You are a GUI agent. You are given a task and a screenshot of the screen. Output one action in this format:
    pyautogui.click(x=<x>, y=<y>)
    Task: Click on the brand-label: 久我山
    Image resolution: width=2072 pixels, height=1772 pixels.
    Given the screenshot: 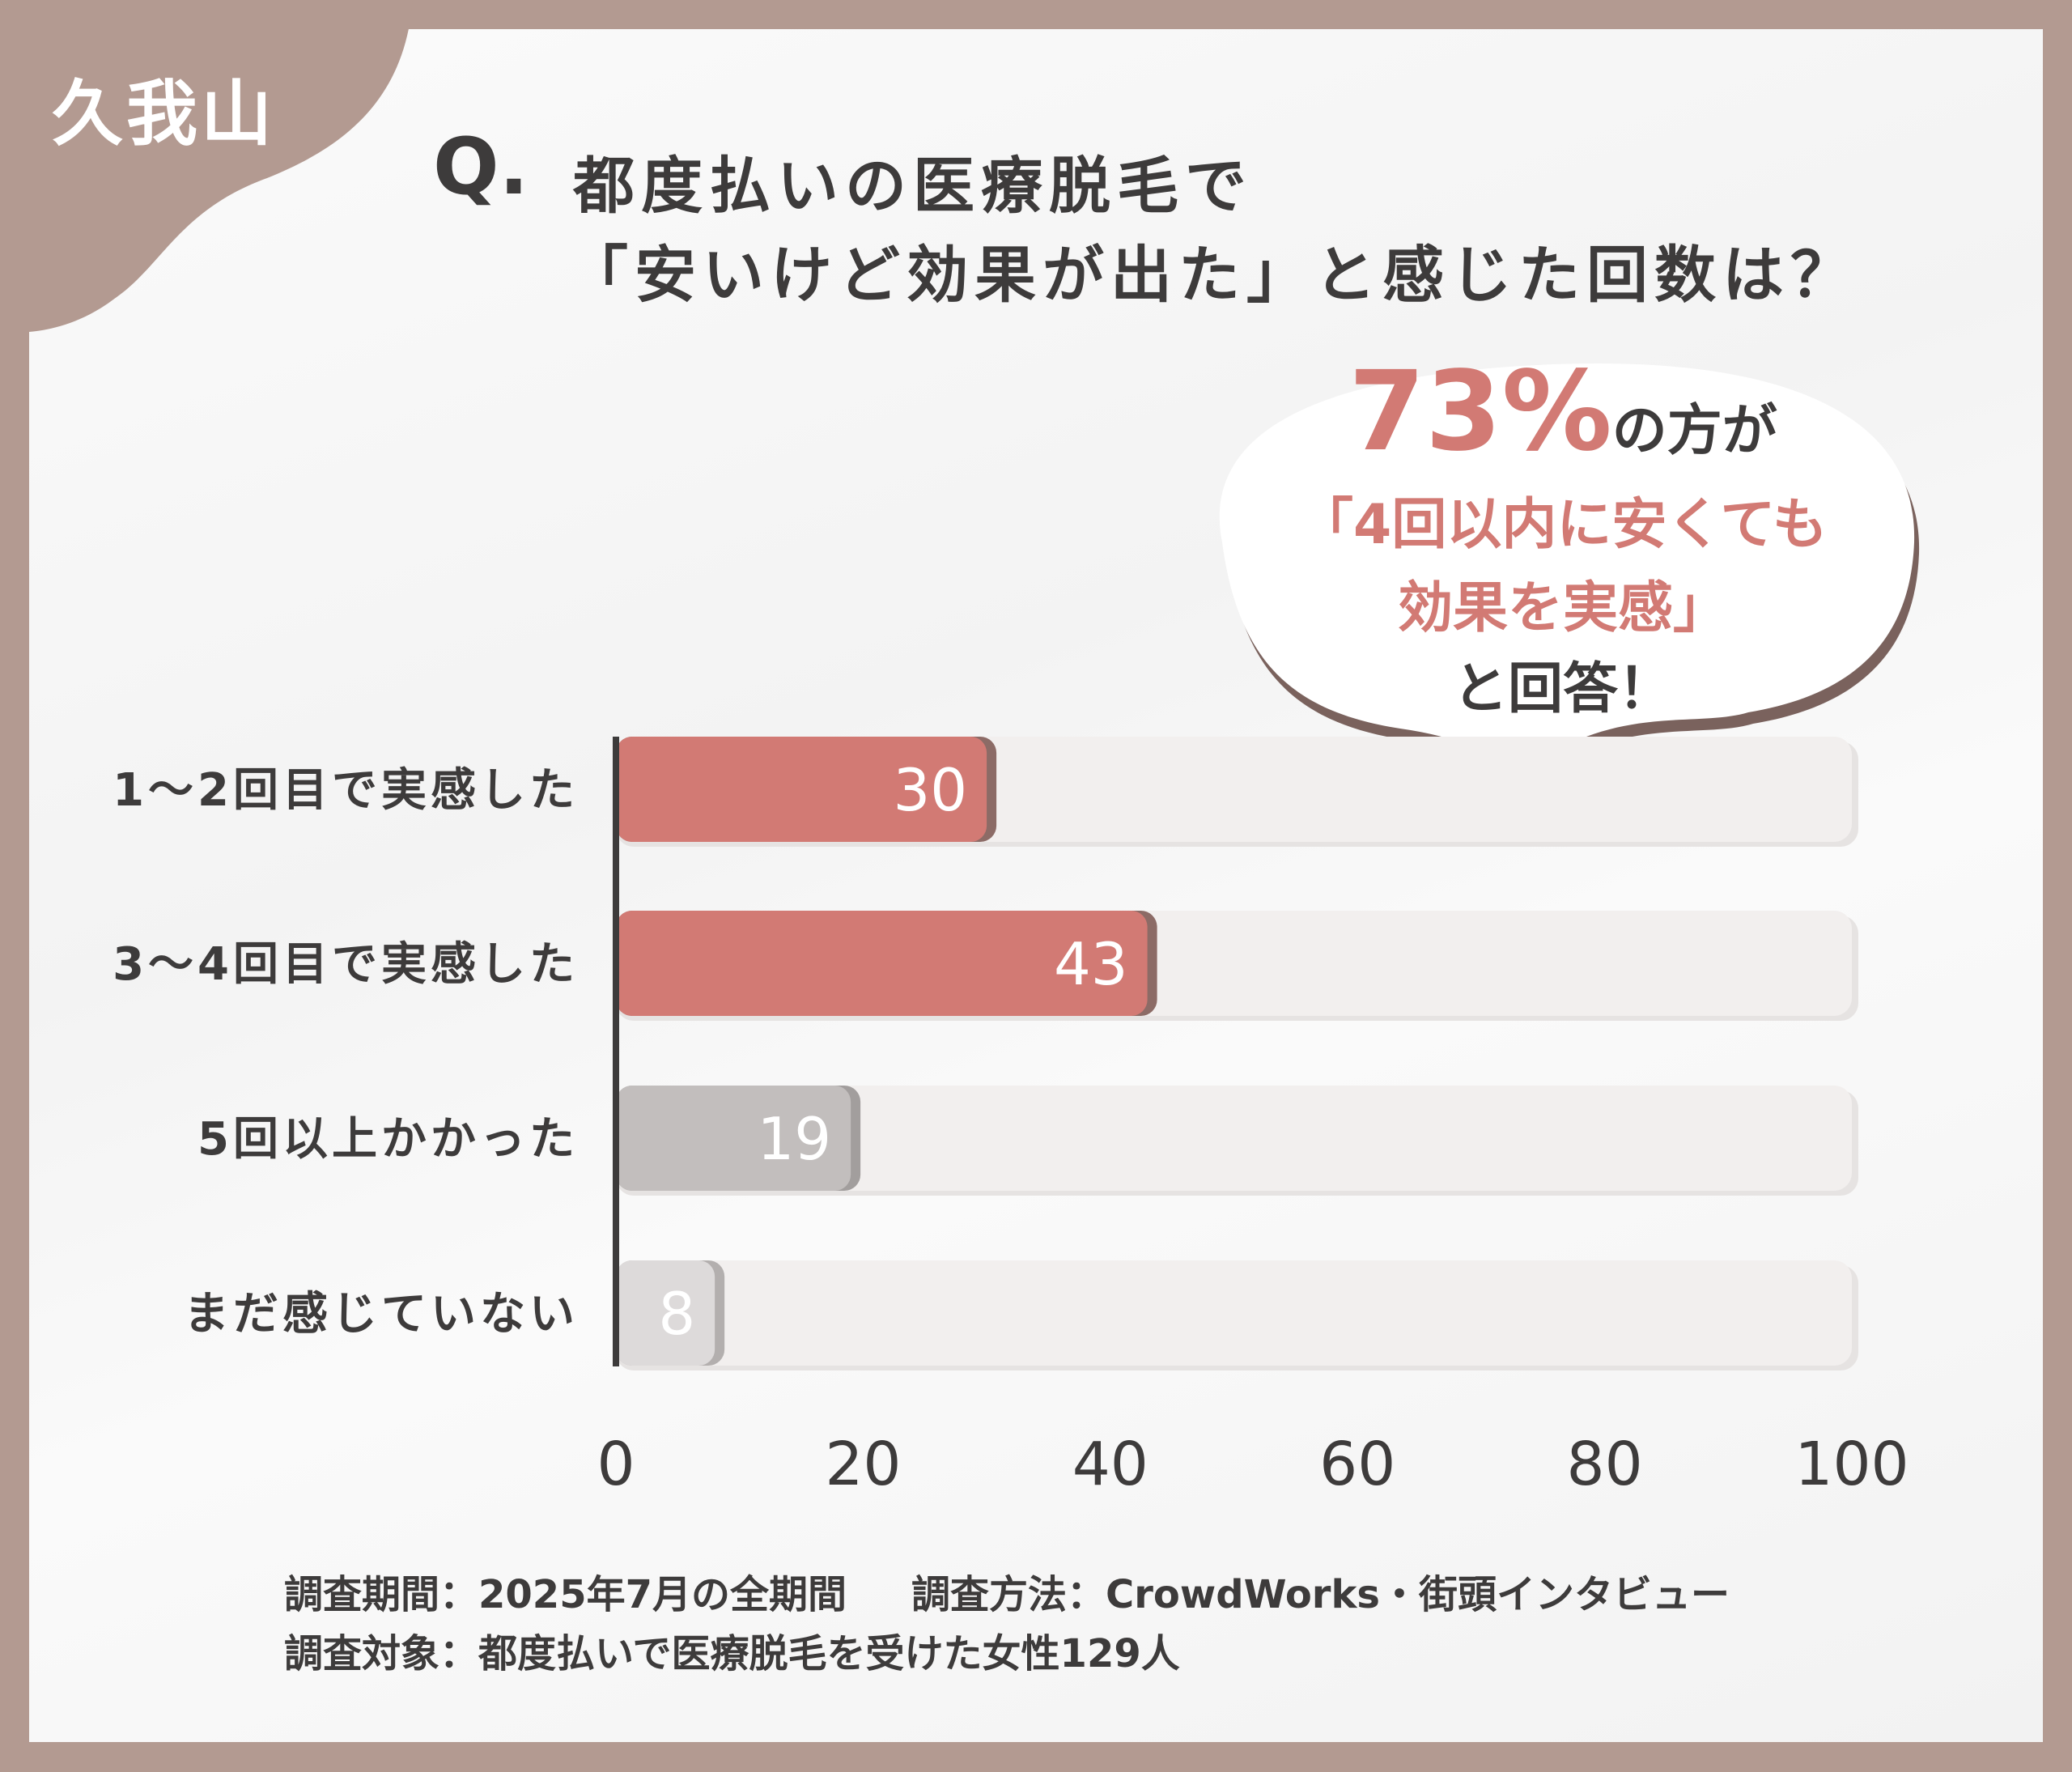 What is the action you would take?
    pyautogui.click(x=164, y=114)
    